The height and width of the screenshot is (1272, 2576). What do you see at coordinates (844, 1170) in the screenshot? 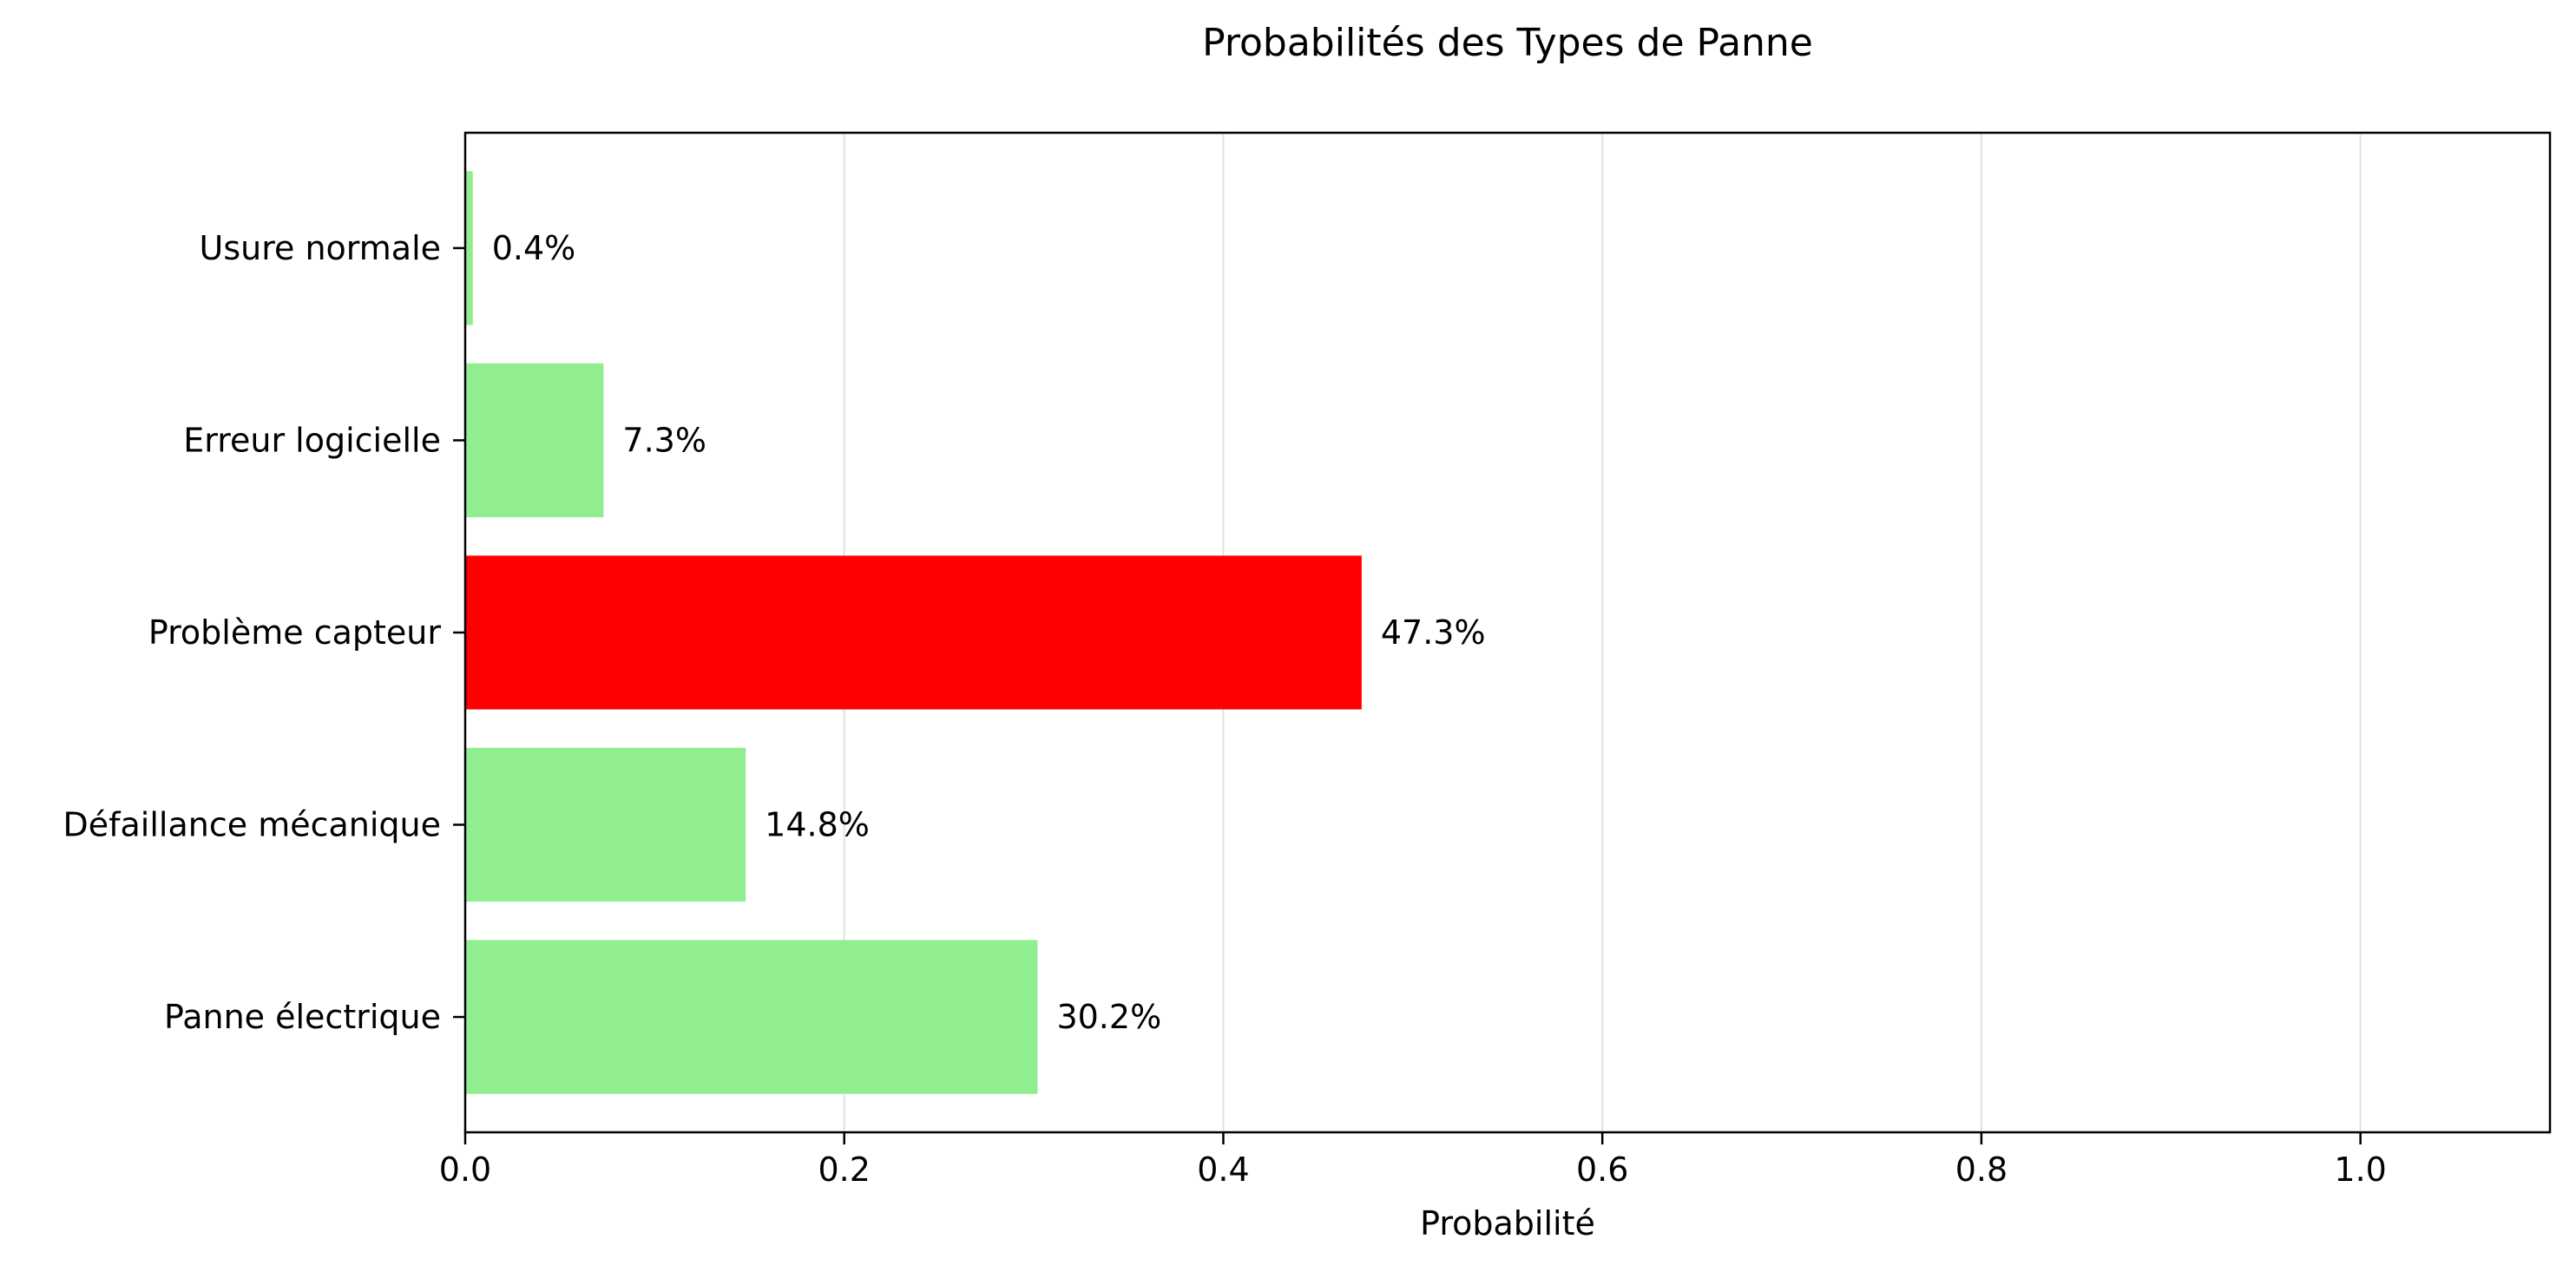
I see `x-tick-label: 0.2` at bounding box center [844, 1170].